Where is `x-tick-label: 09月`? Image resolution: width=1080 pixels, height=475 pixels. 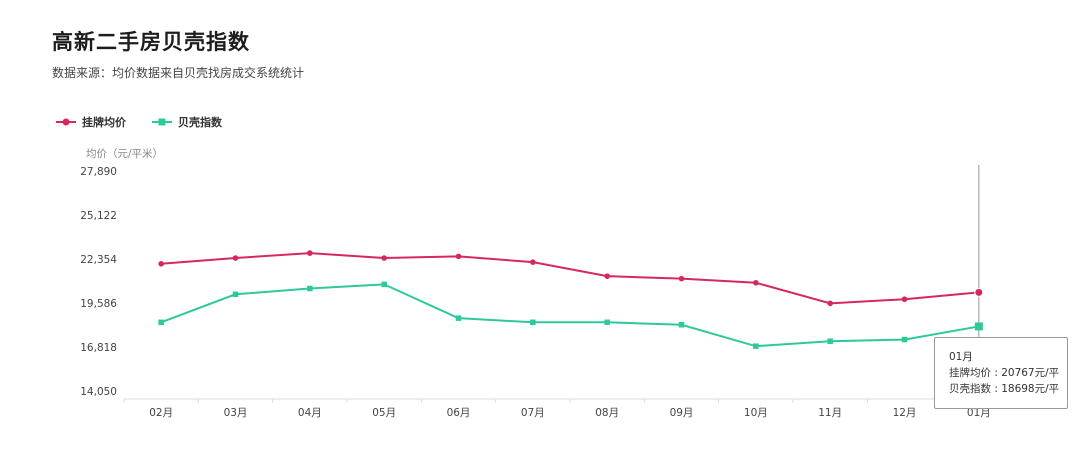 x-tick-label: 09月 is located at coordinates (682, 413).